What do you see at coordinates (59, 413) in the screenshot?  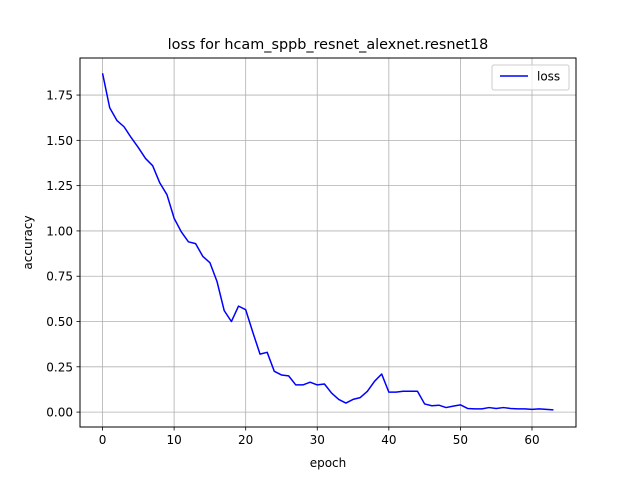 I see `y-tick-label: 0.00` at bounding box center [59, 413].